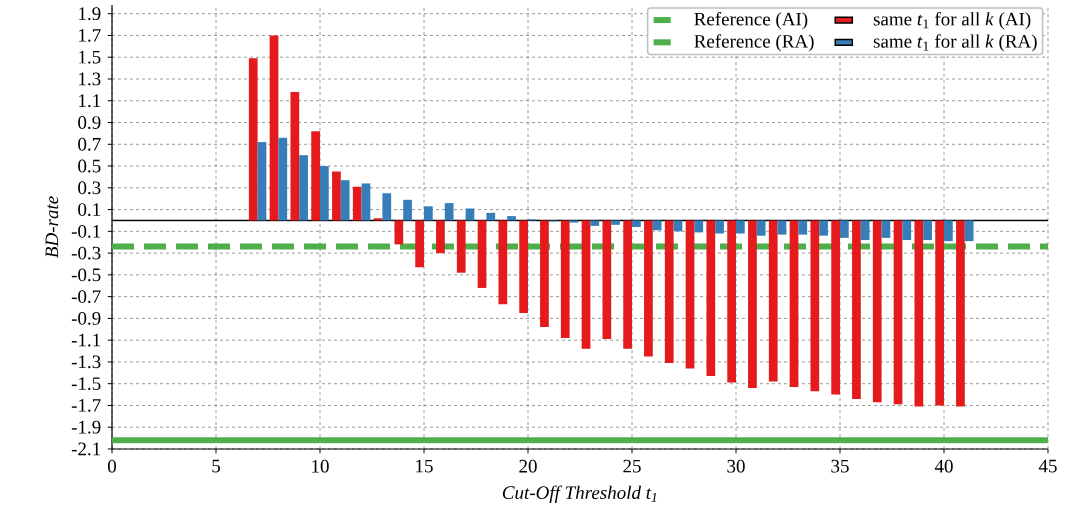 Image resolution: width=1067 pixels, height=526 pixels. I want to click on x-tick-label: 35, so click(840, 466).